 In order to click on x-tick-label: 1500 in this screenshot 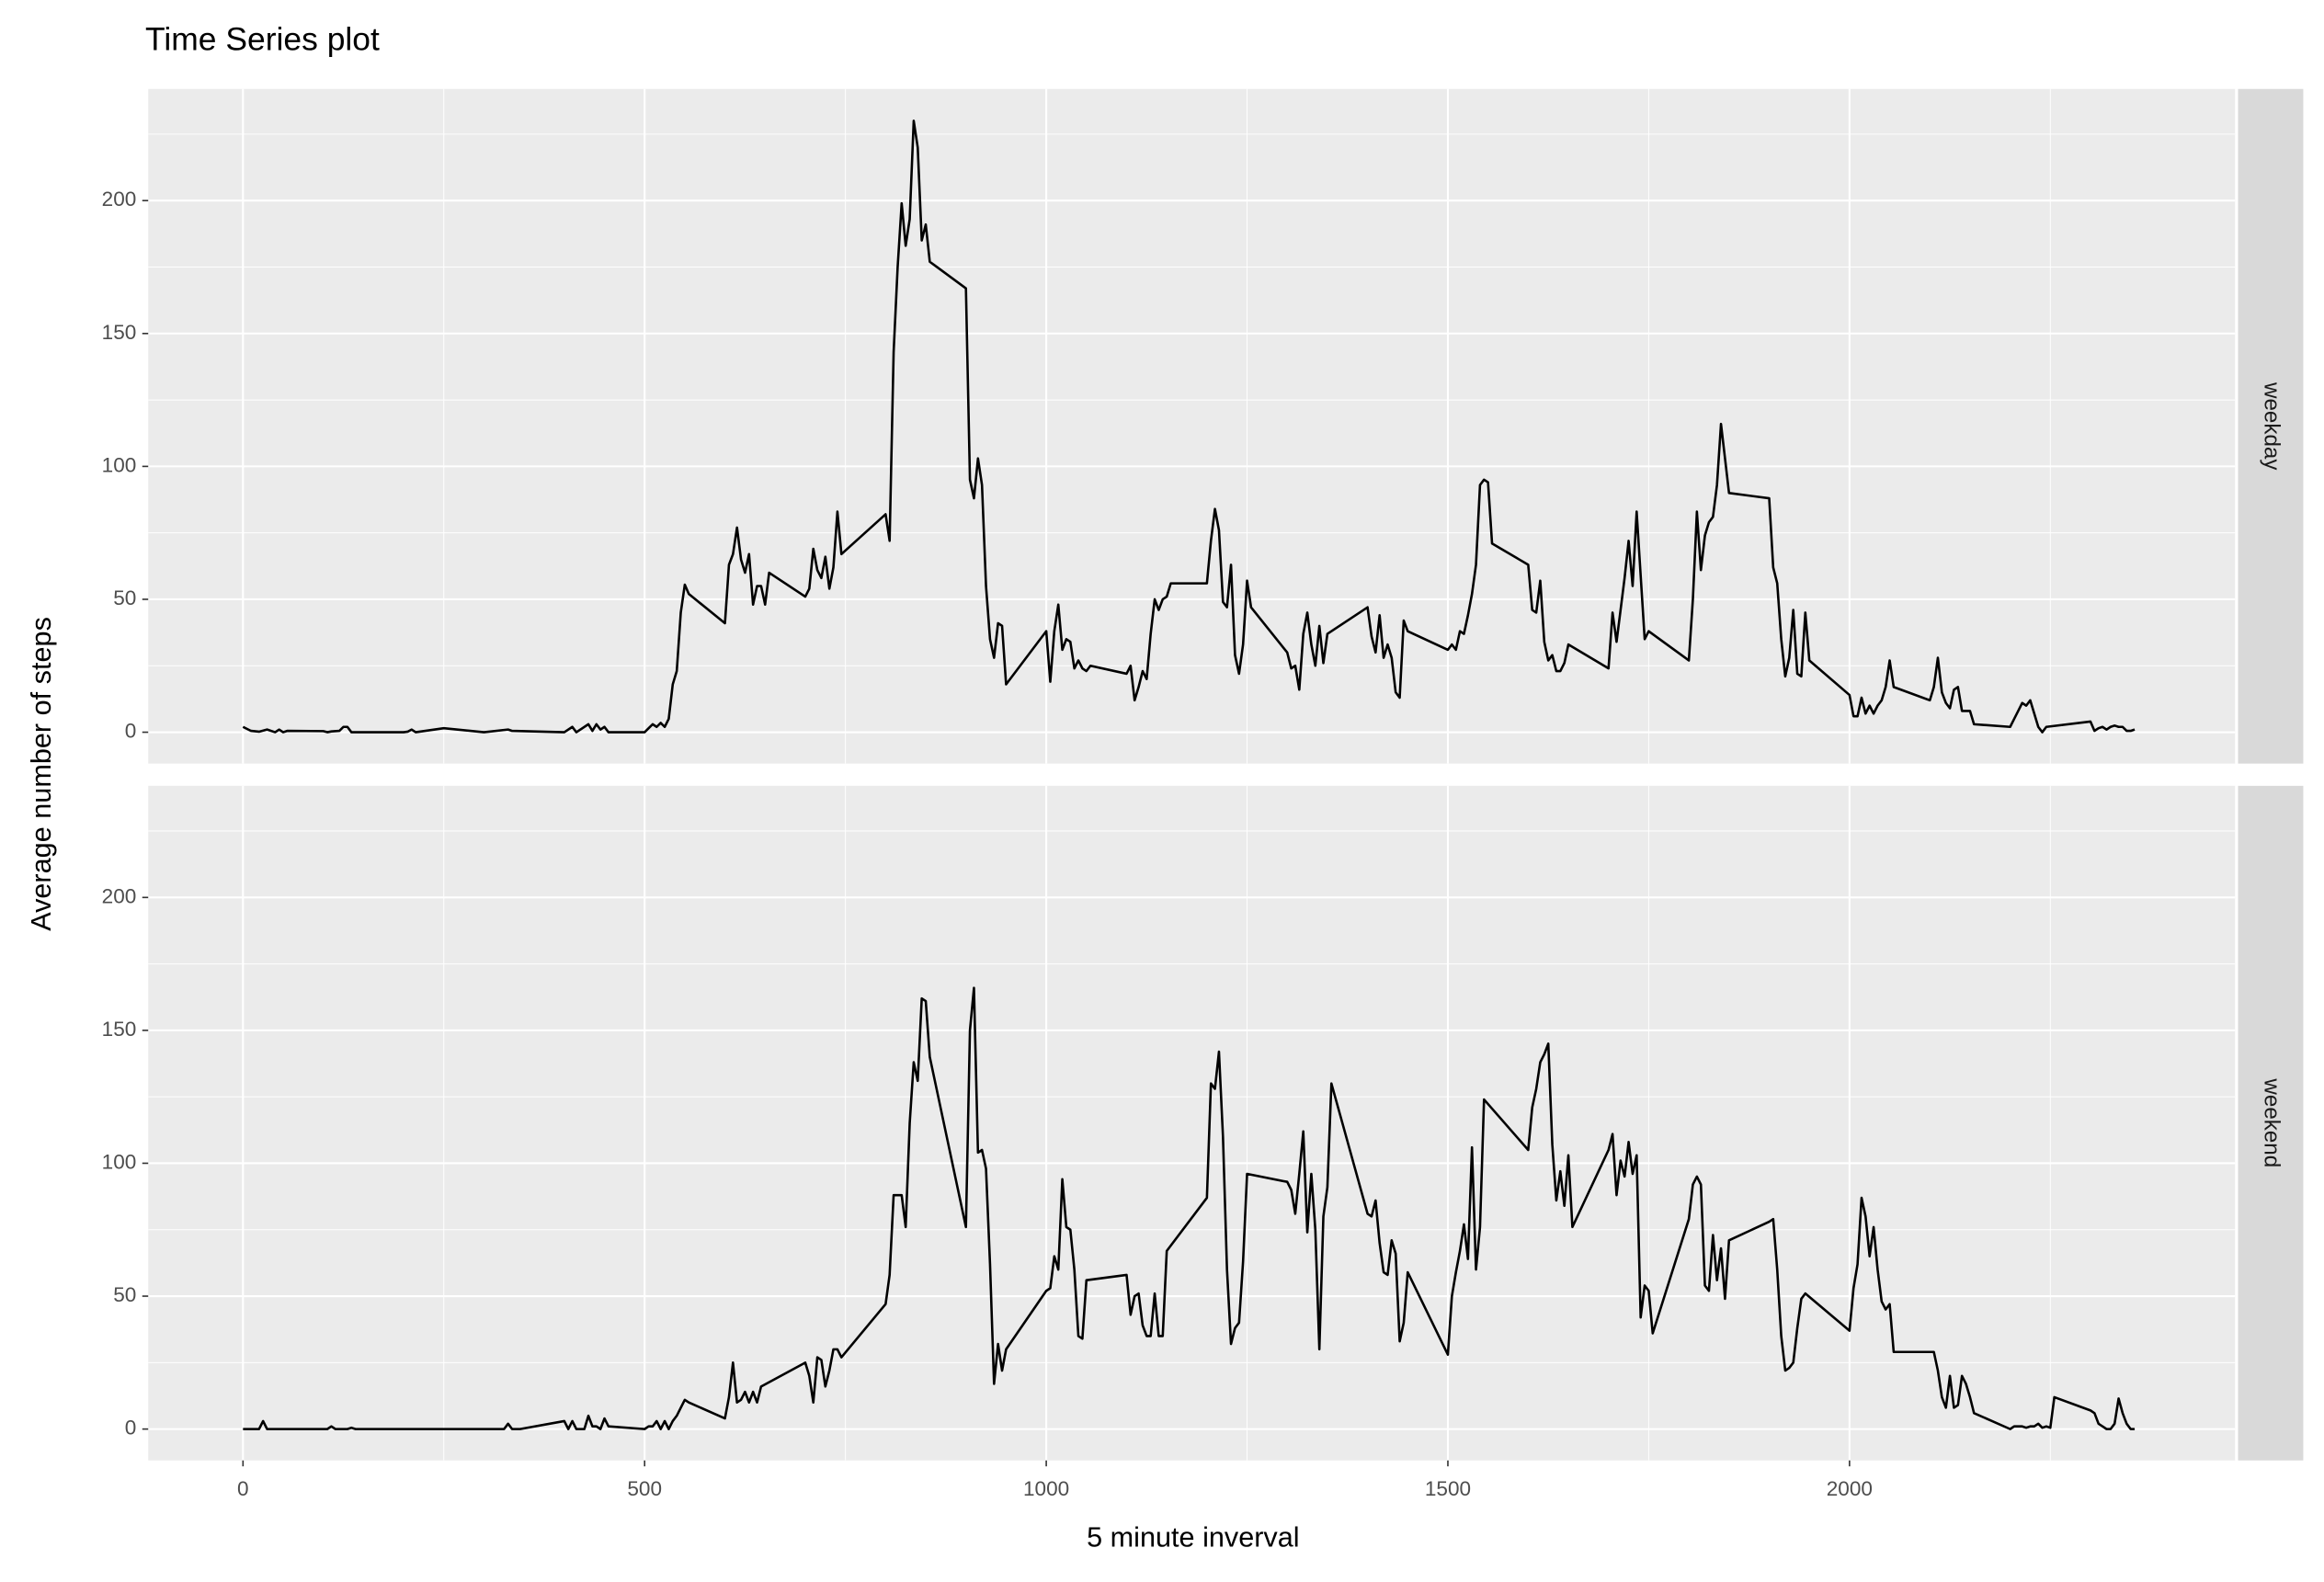, I will do `click(1448, 1489)`.